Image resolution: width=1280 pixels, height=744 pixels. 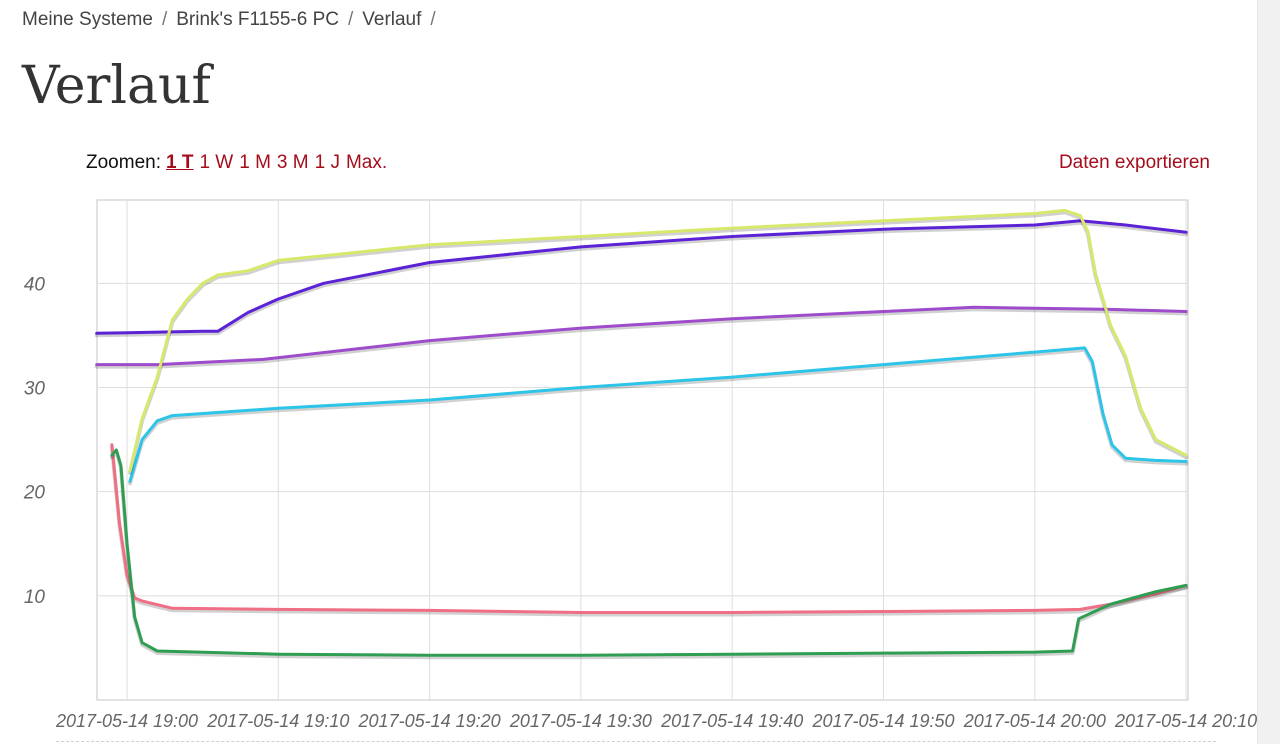 I want to click on x-tick-label: 2017-05-14 19:30, so click(x=580, y=721).